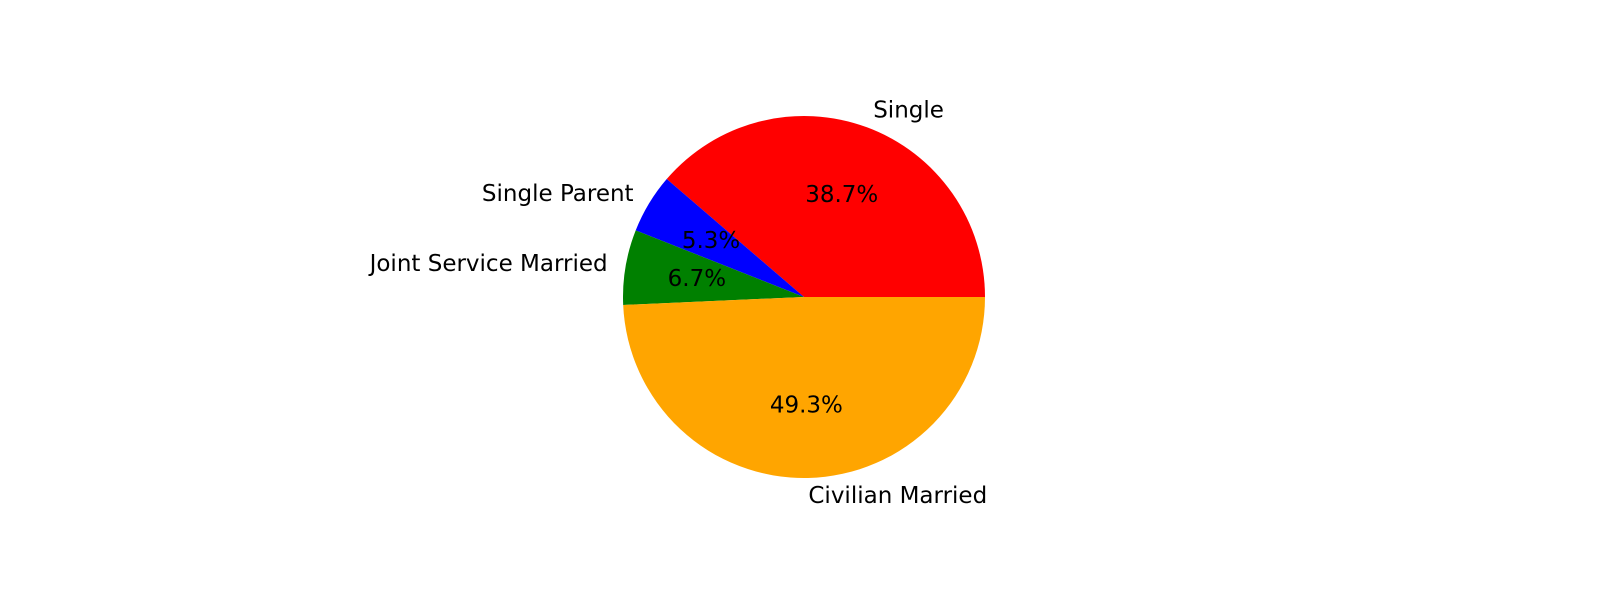 The width and height of the screenshot is (1600, 600). I want to click on pie-slice-single, so click(825, 207).